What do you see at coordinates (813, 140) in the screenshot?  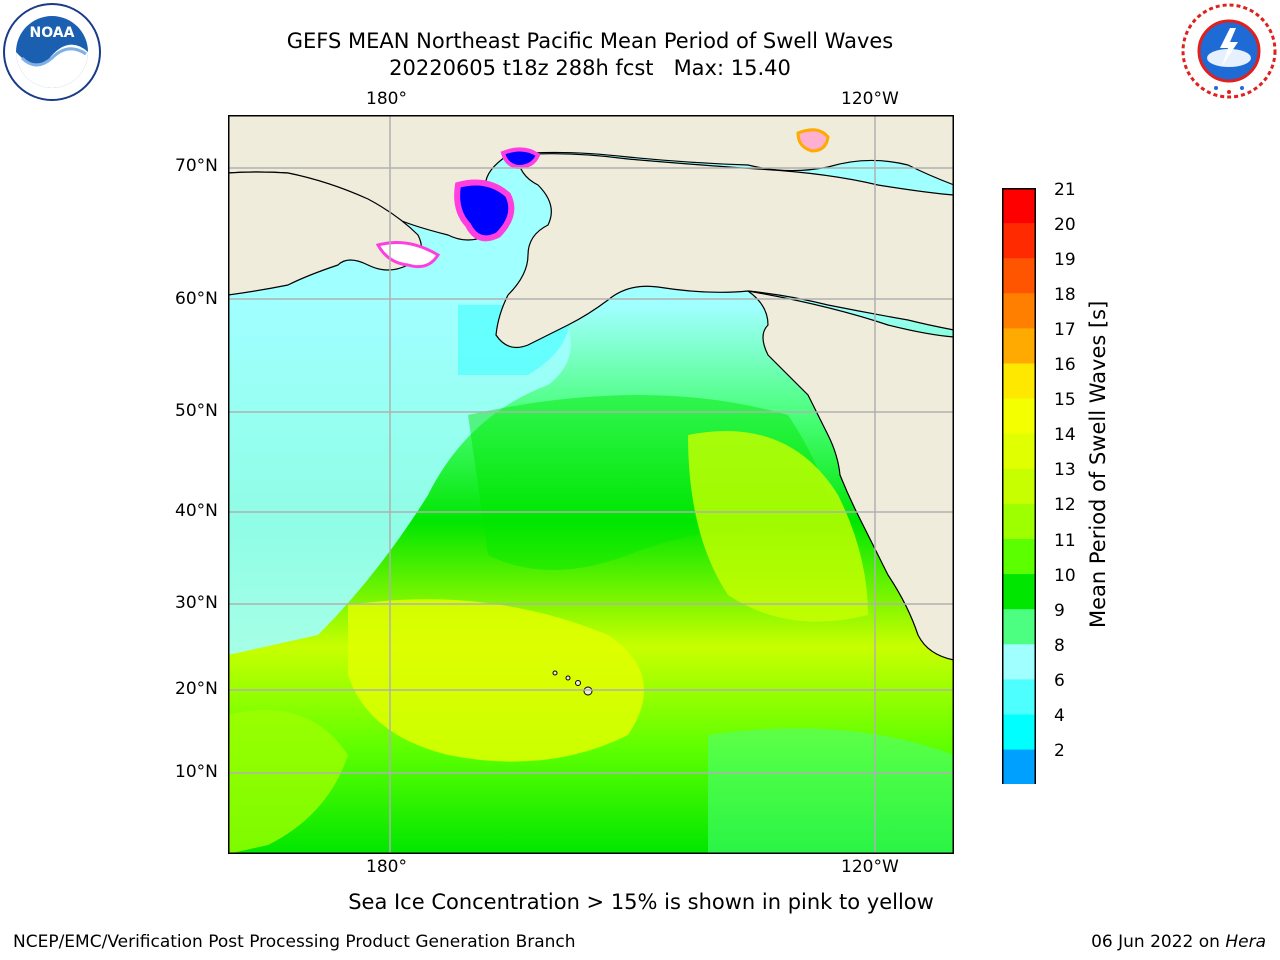 I see `sea-ice-patch-beaufort` at bounding box center [813, 140].